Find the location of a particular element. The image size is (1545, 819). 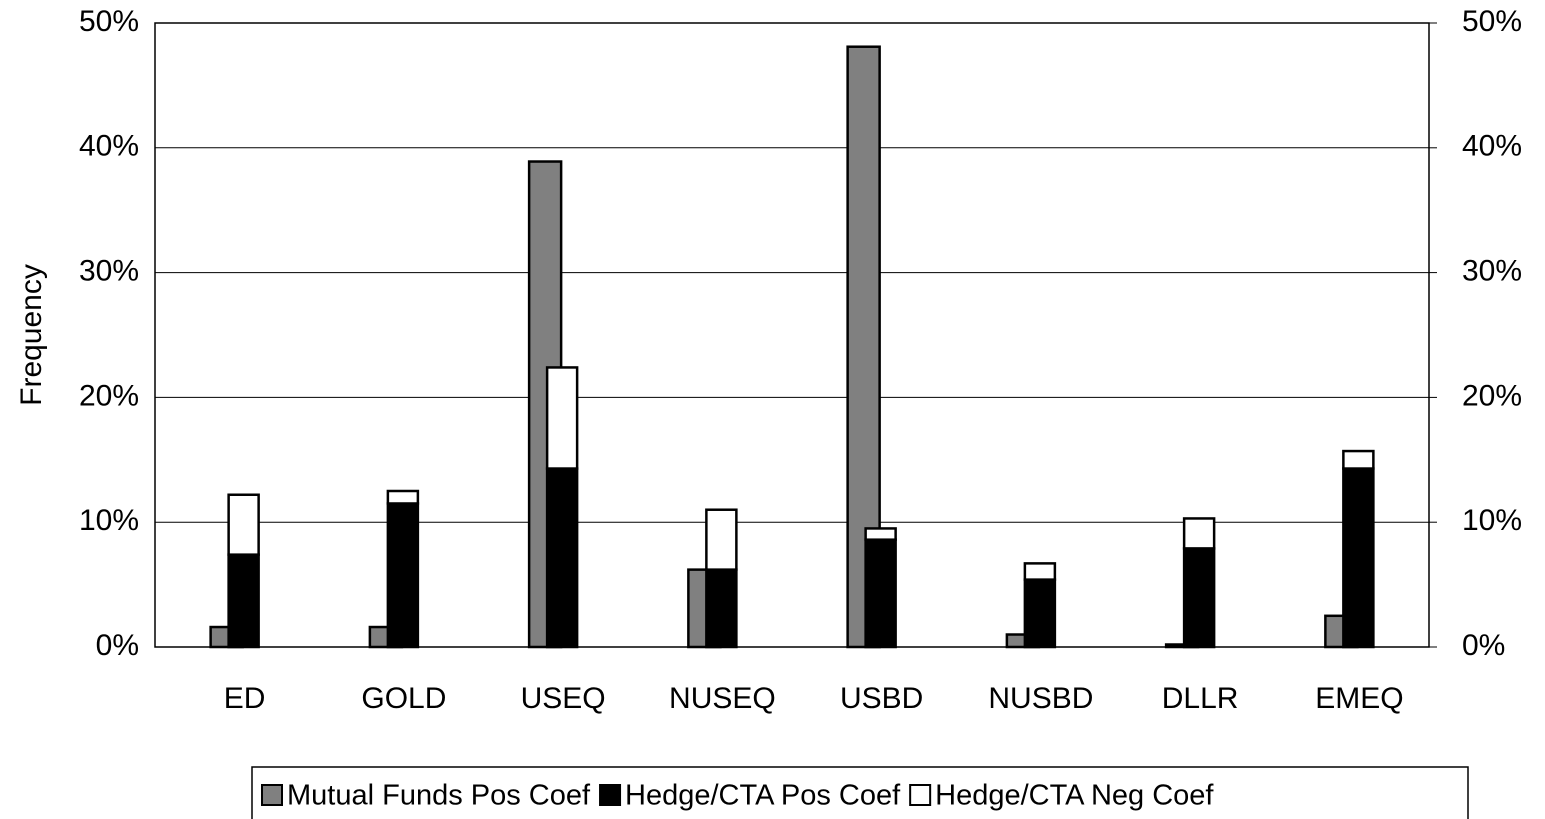

y2-tick-label: 30% is located at coordinates (1492, 271).